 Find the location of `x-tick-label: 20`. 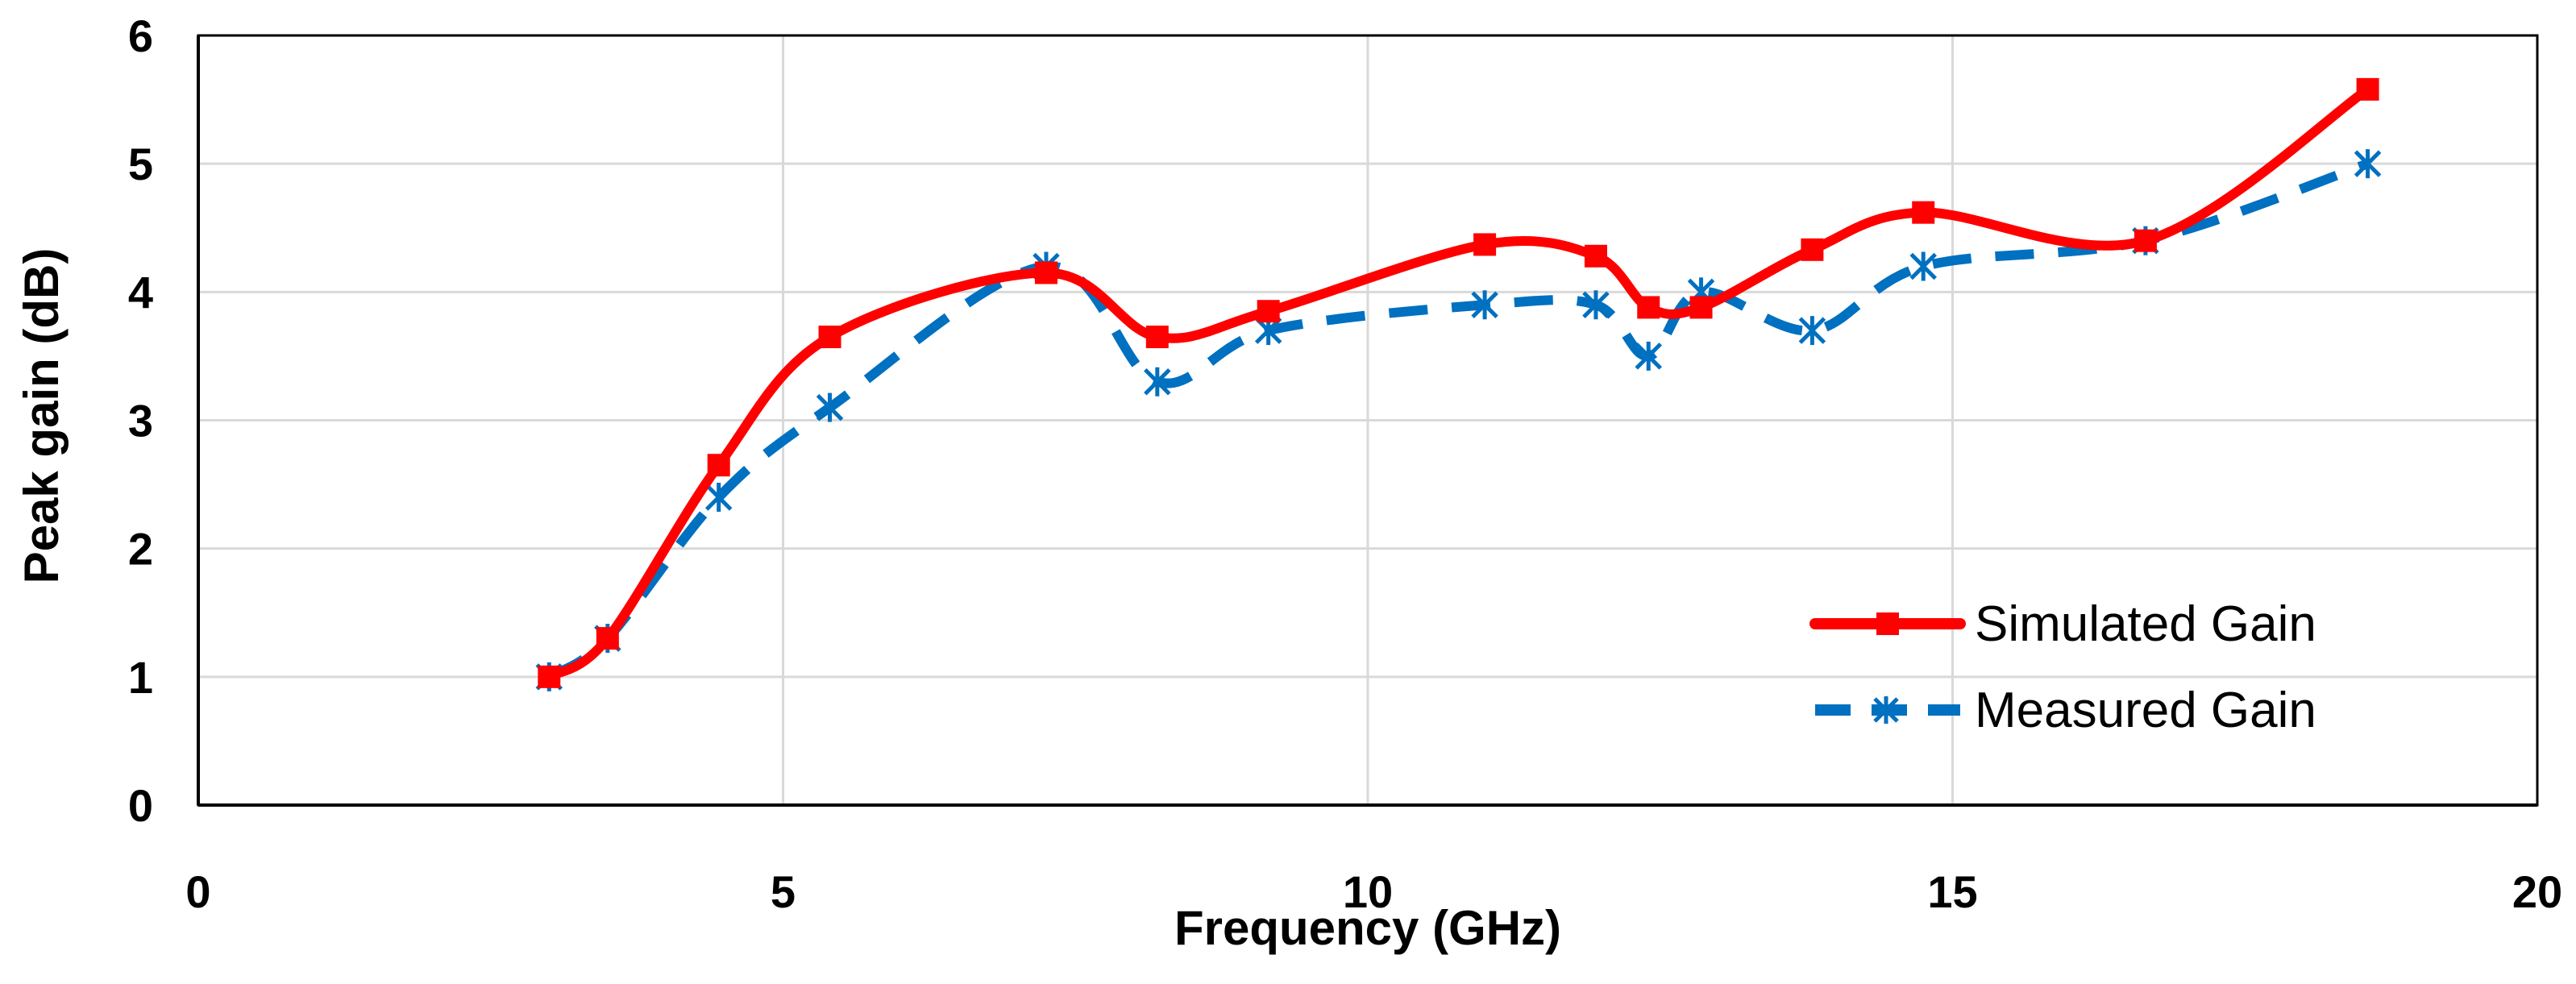

x-tick-label: 20 is located at coordinates (2537, 892).